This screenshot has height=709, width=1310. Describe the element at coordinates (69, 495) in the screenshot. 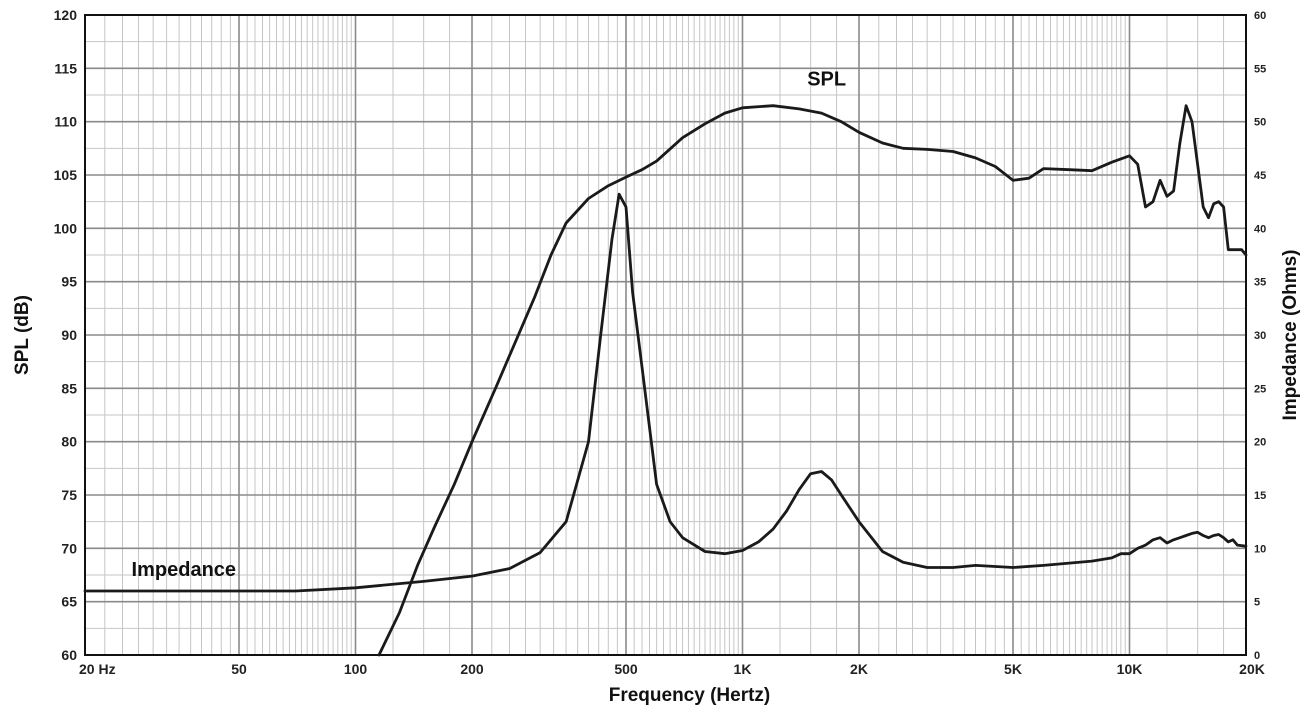

I see `left-y-tick-label: 75` at that location.